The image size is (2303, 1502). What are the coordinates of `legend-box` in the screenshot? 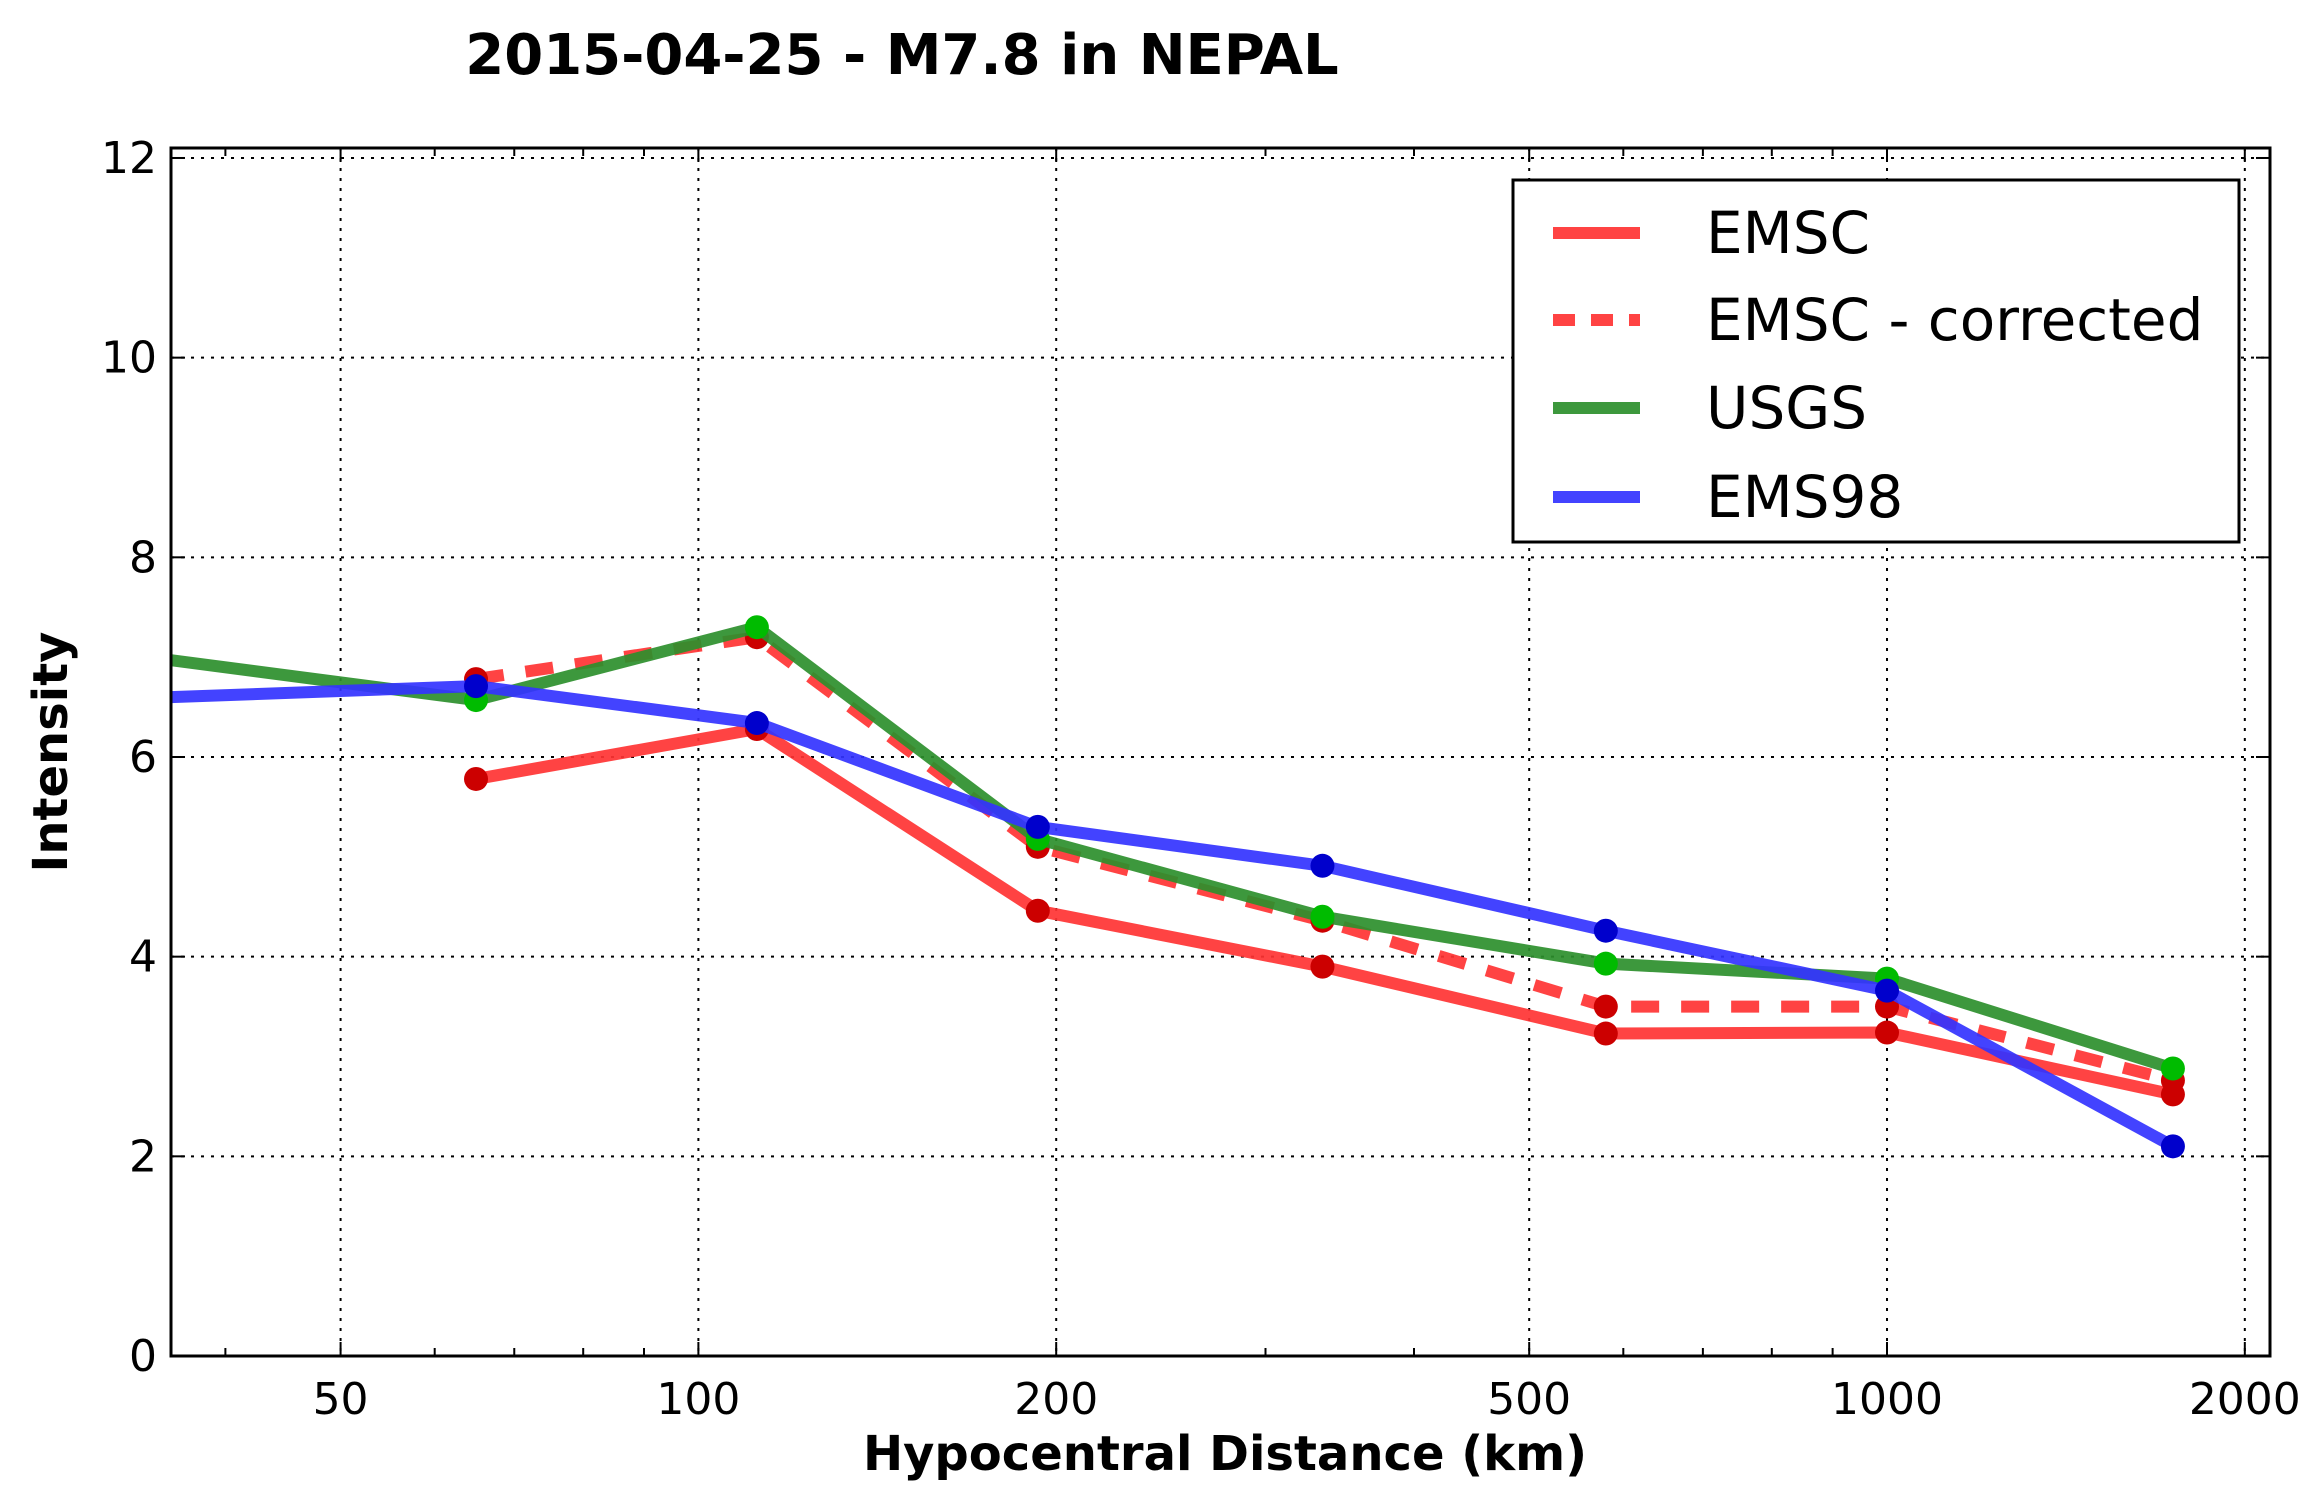 It's located at (1876, 361).